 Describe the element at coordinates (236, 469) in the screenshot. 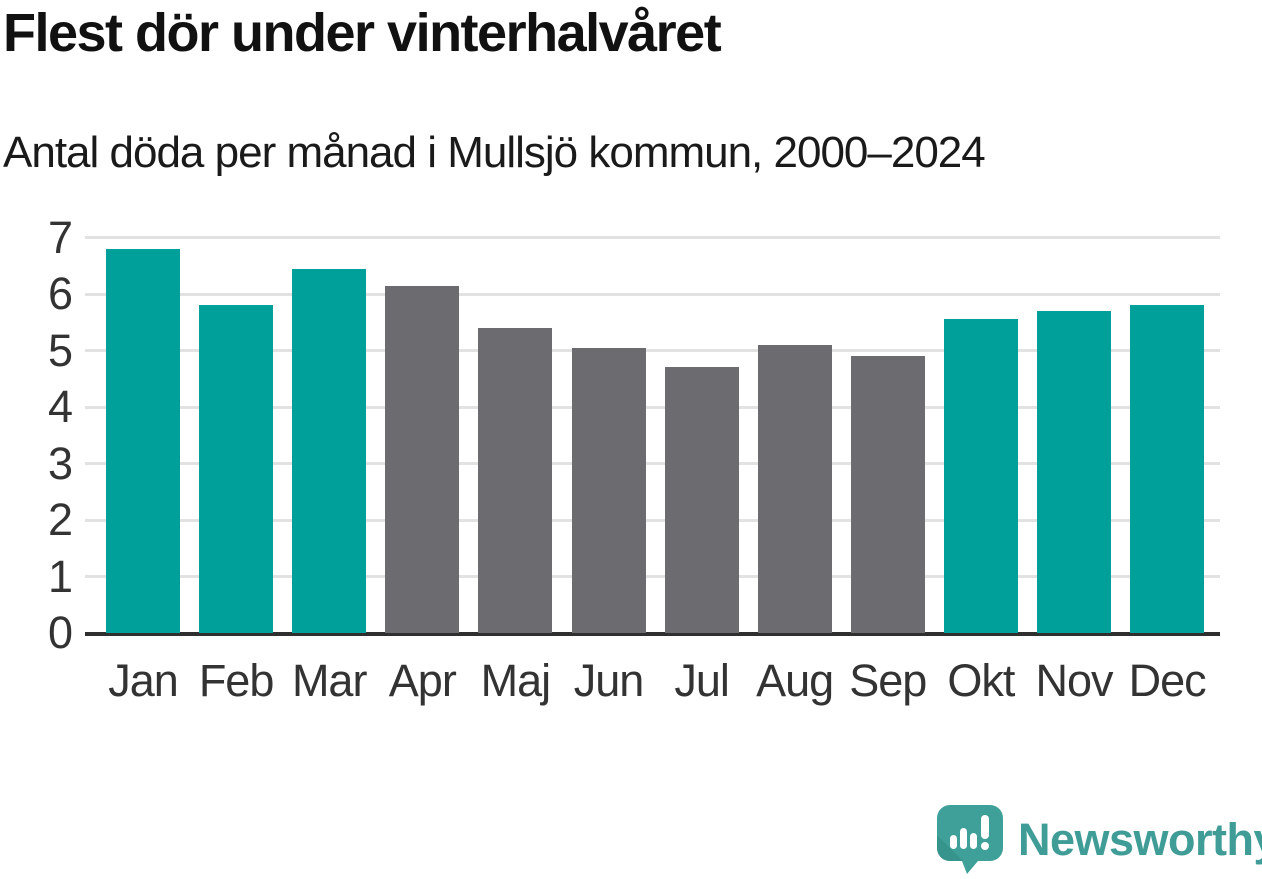

I see `bar-feb` at that location.